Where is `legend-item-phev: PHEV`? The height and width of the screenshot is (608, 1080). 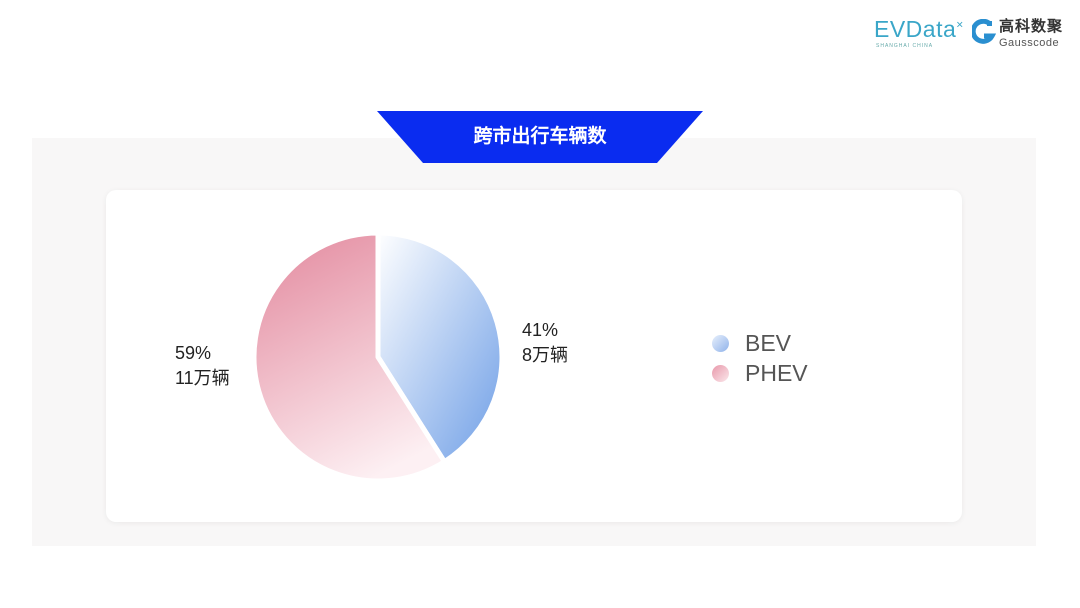 legend-item-phev: PHEV is located at coordinates (760, 373).